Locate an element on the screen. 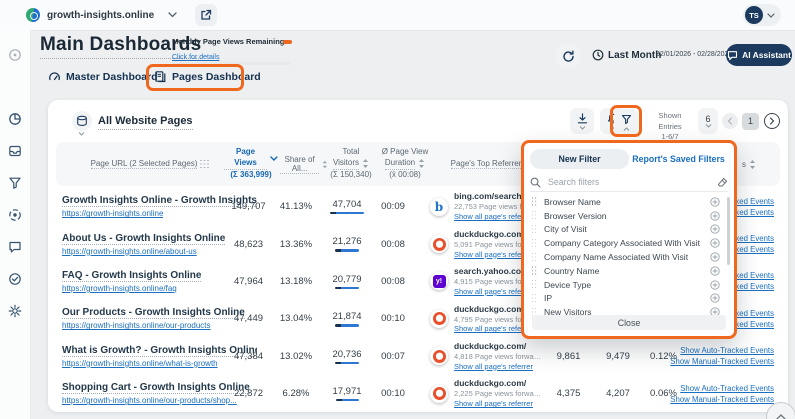 Image resolution: width=795 pixels, height=419 pixels. share-cell: 6.28% is located at coordinates (296, 394).